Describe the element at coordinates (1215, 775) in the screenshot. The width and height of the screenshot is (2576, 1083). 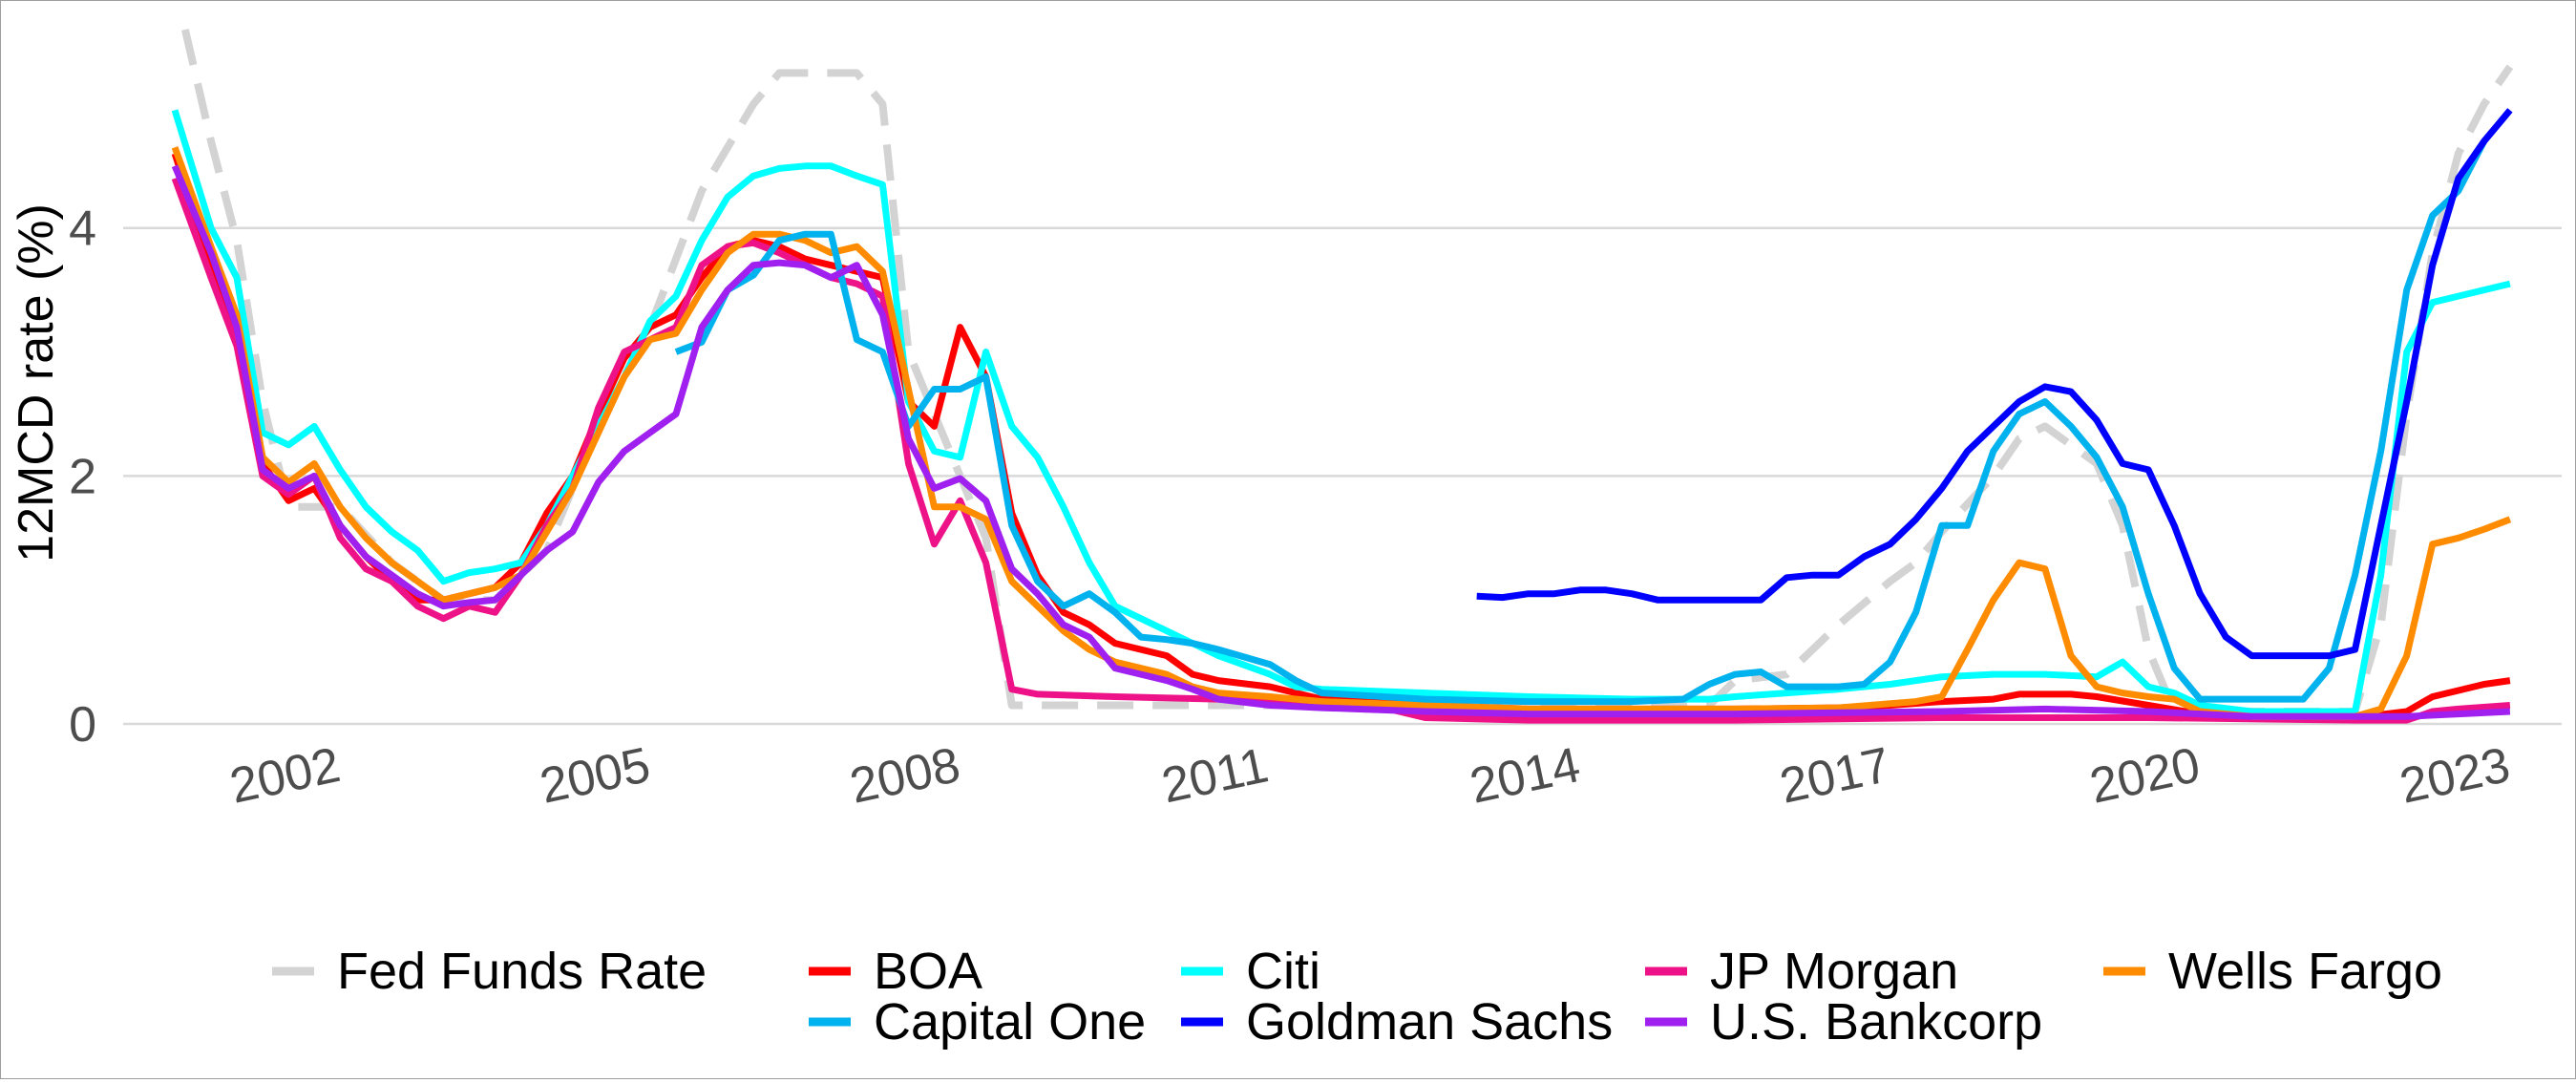
I see `x-tick-label: 2011` at that location.